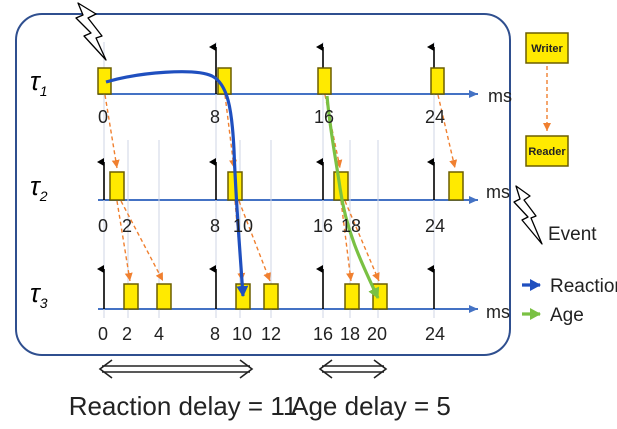  I want to click on task-label-2: τ2, so click(39, 187).